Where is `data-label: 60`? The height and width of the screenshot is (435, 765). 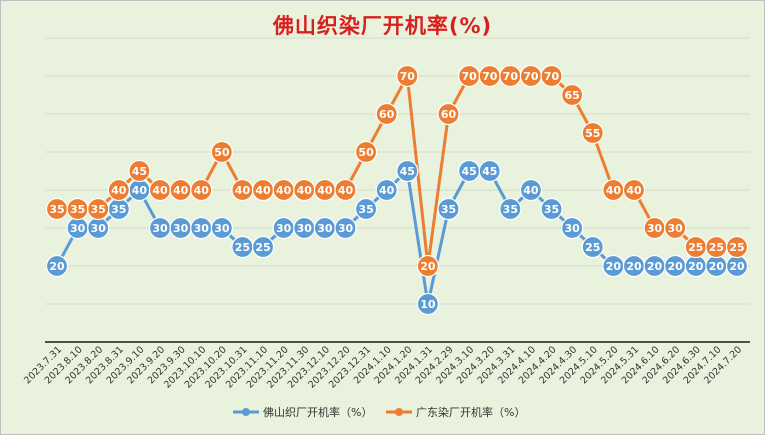
data-label: 60 is located at coordinates (387, 114).